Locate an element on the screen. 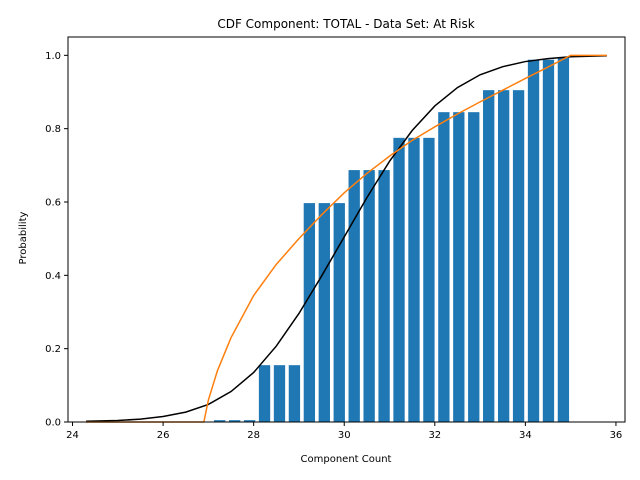  x-tick-label: 34 is located at coordinates (525, 435).